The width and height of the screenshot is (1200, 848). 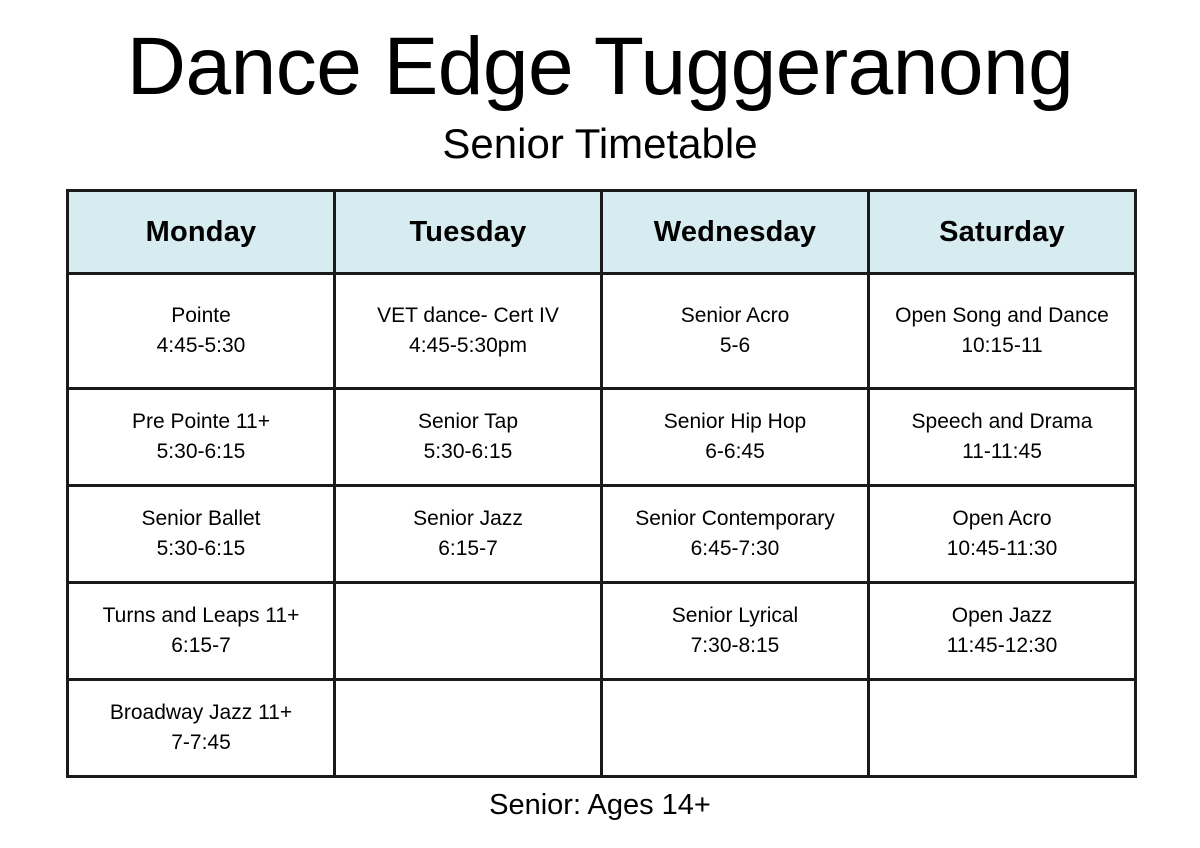 I want to click on class-time: 10:15-11, so click(x=1002, y=345).